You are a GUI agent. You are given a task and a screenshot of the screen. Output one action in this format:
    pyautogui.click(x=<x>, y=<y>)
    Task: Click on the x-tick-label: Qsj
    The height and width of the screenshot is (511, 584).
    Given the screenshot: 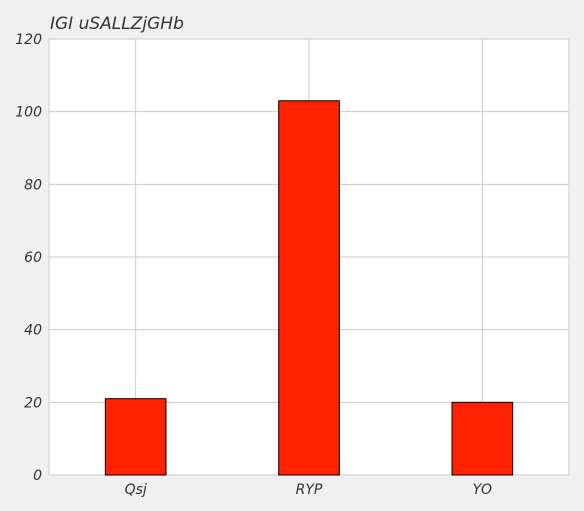 What is the action you would take?
    pyautogui.click(x=136, y=490)
    